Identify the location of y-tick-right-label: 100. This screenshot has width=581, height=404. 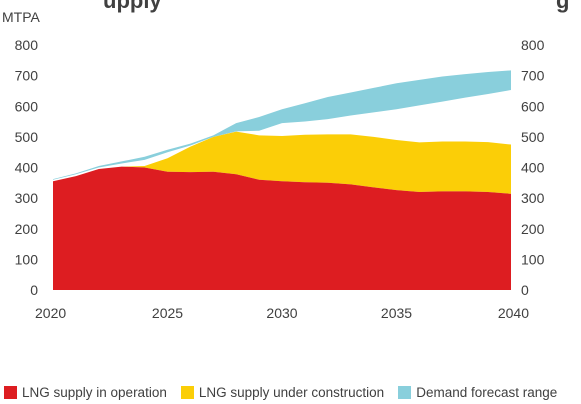
(533, 259).